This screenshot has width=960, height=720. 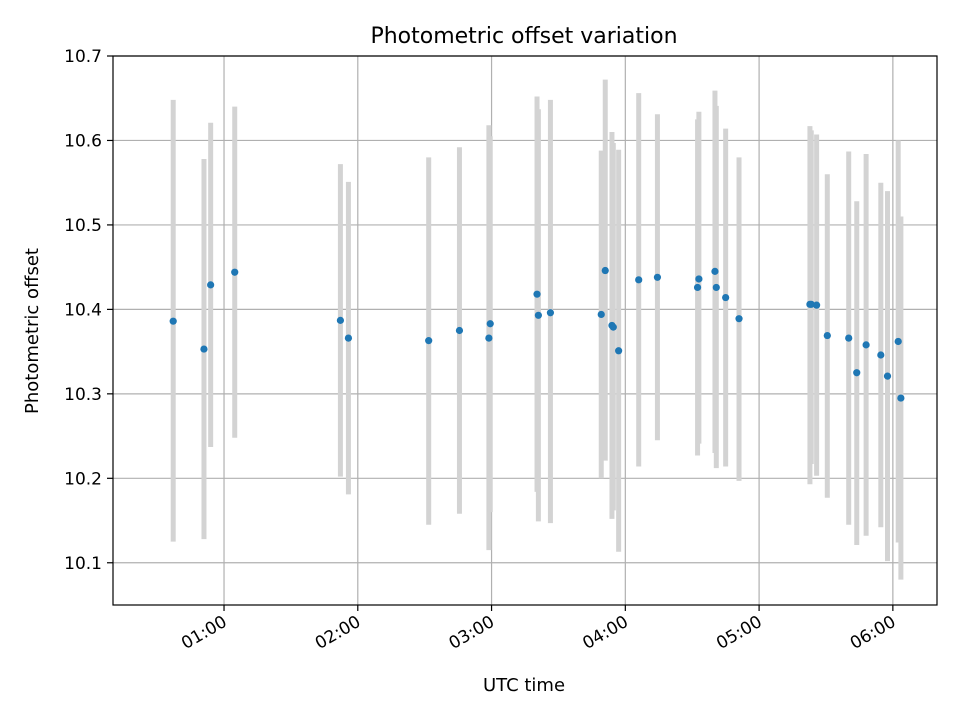 What do you see at coordinates (83, 226) in the screenshot?
I see `y-tick-label: 10.5` at bounding box center [83, 226].